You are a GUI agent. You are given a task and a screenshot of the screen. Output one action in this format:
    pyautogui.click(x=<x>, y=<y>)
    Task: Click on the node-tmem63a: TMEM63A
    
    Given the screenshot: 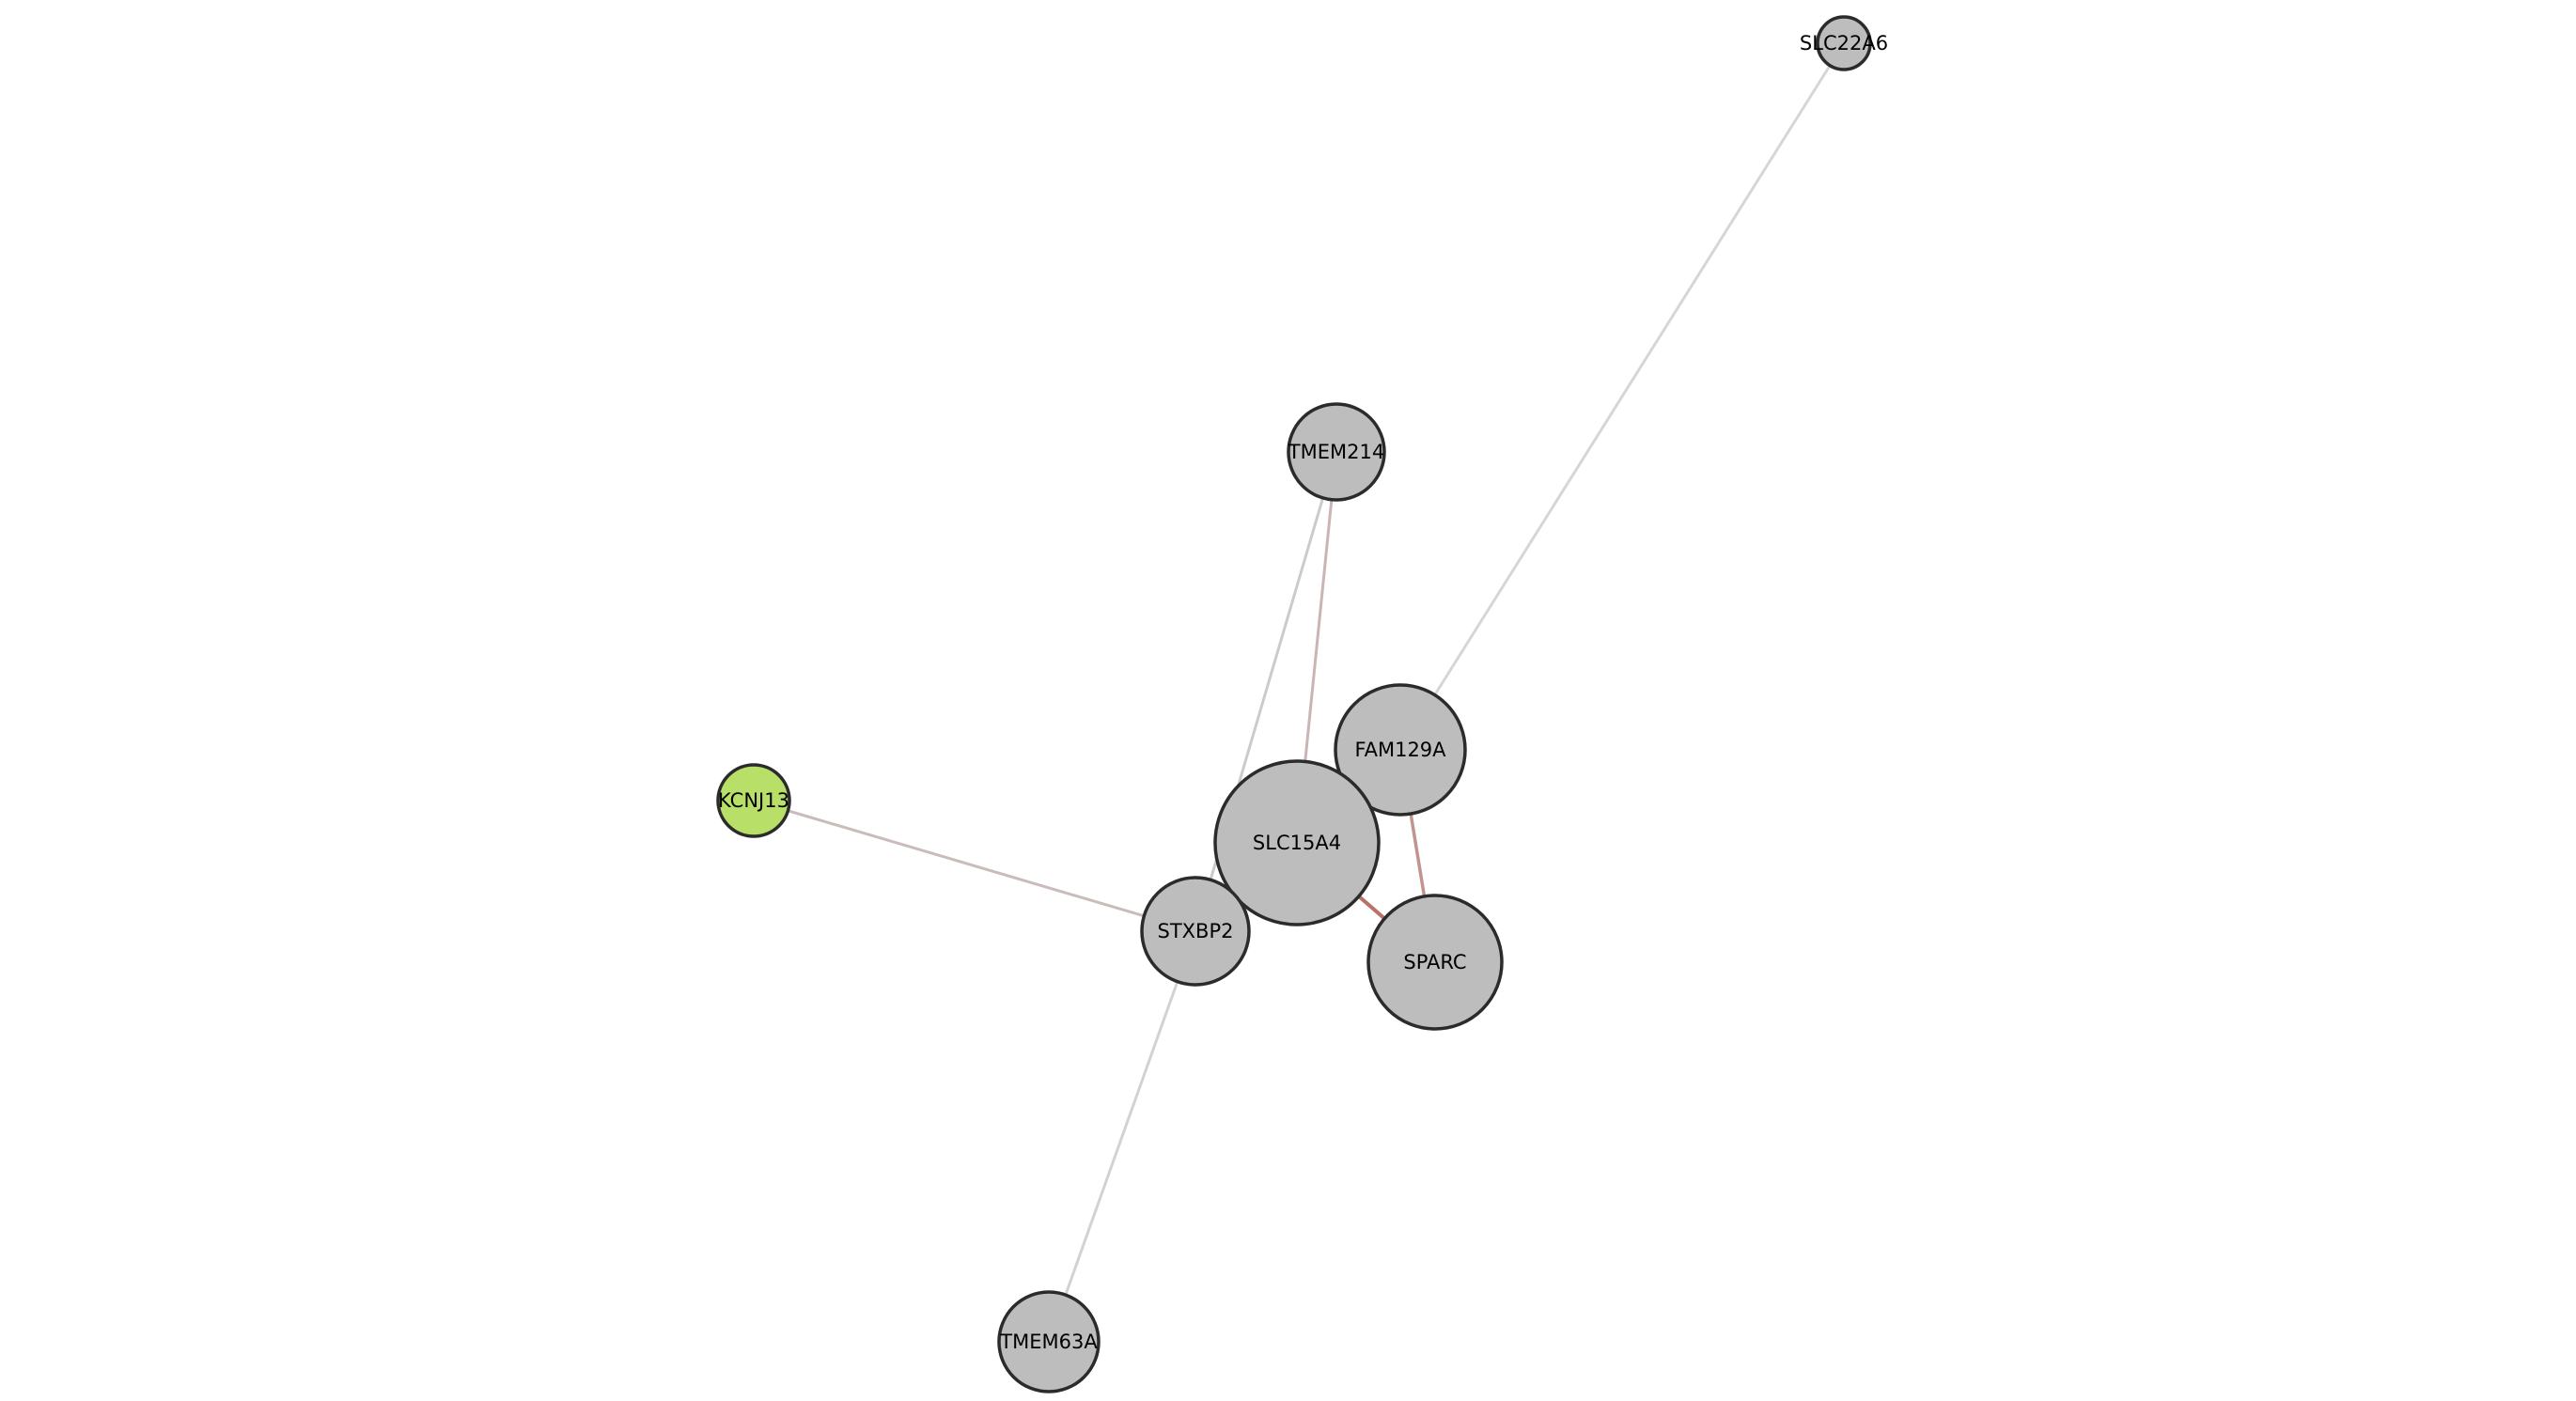 What is the action you would take?
    pyautogui.click(x=1049, y=1342)
    